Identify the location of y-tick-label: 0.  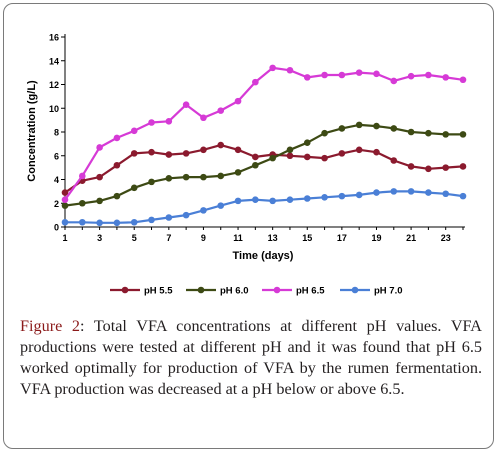
(56, 228).